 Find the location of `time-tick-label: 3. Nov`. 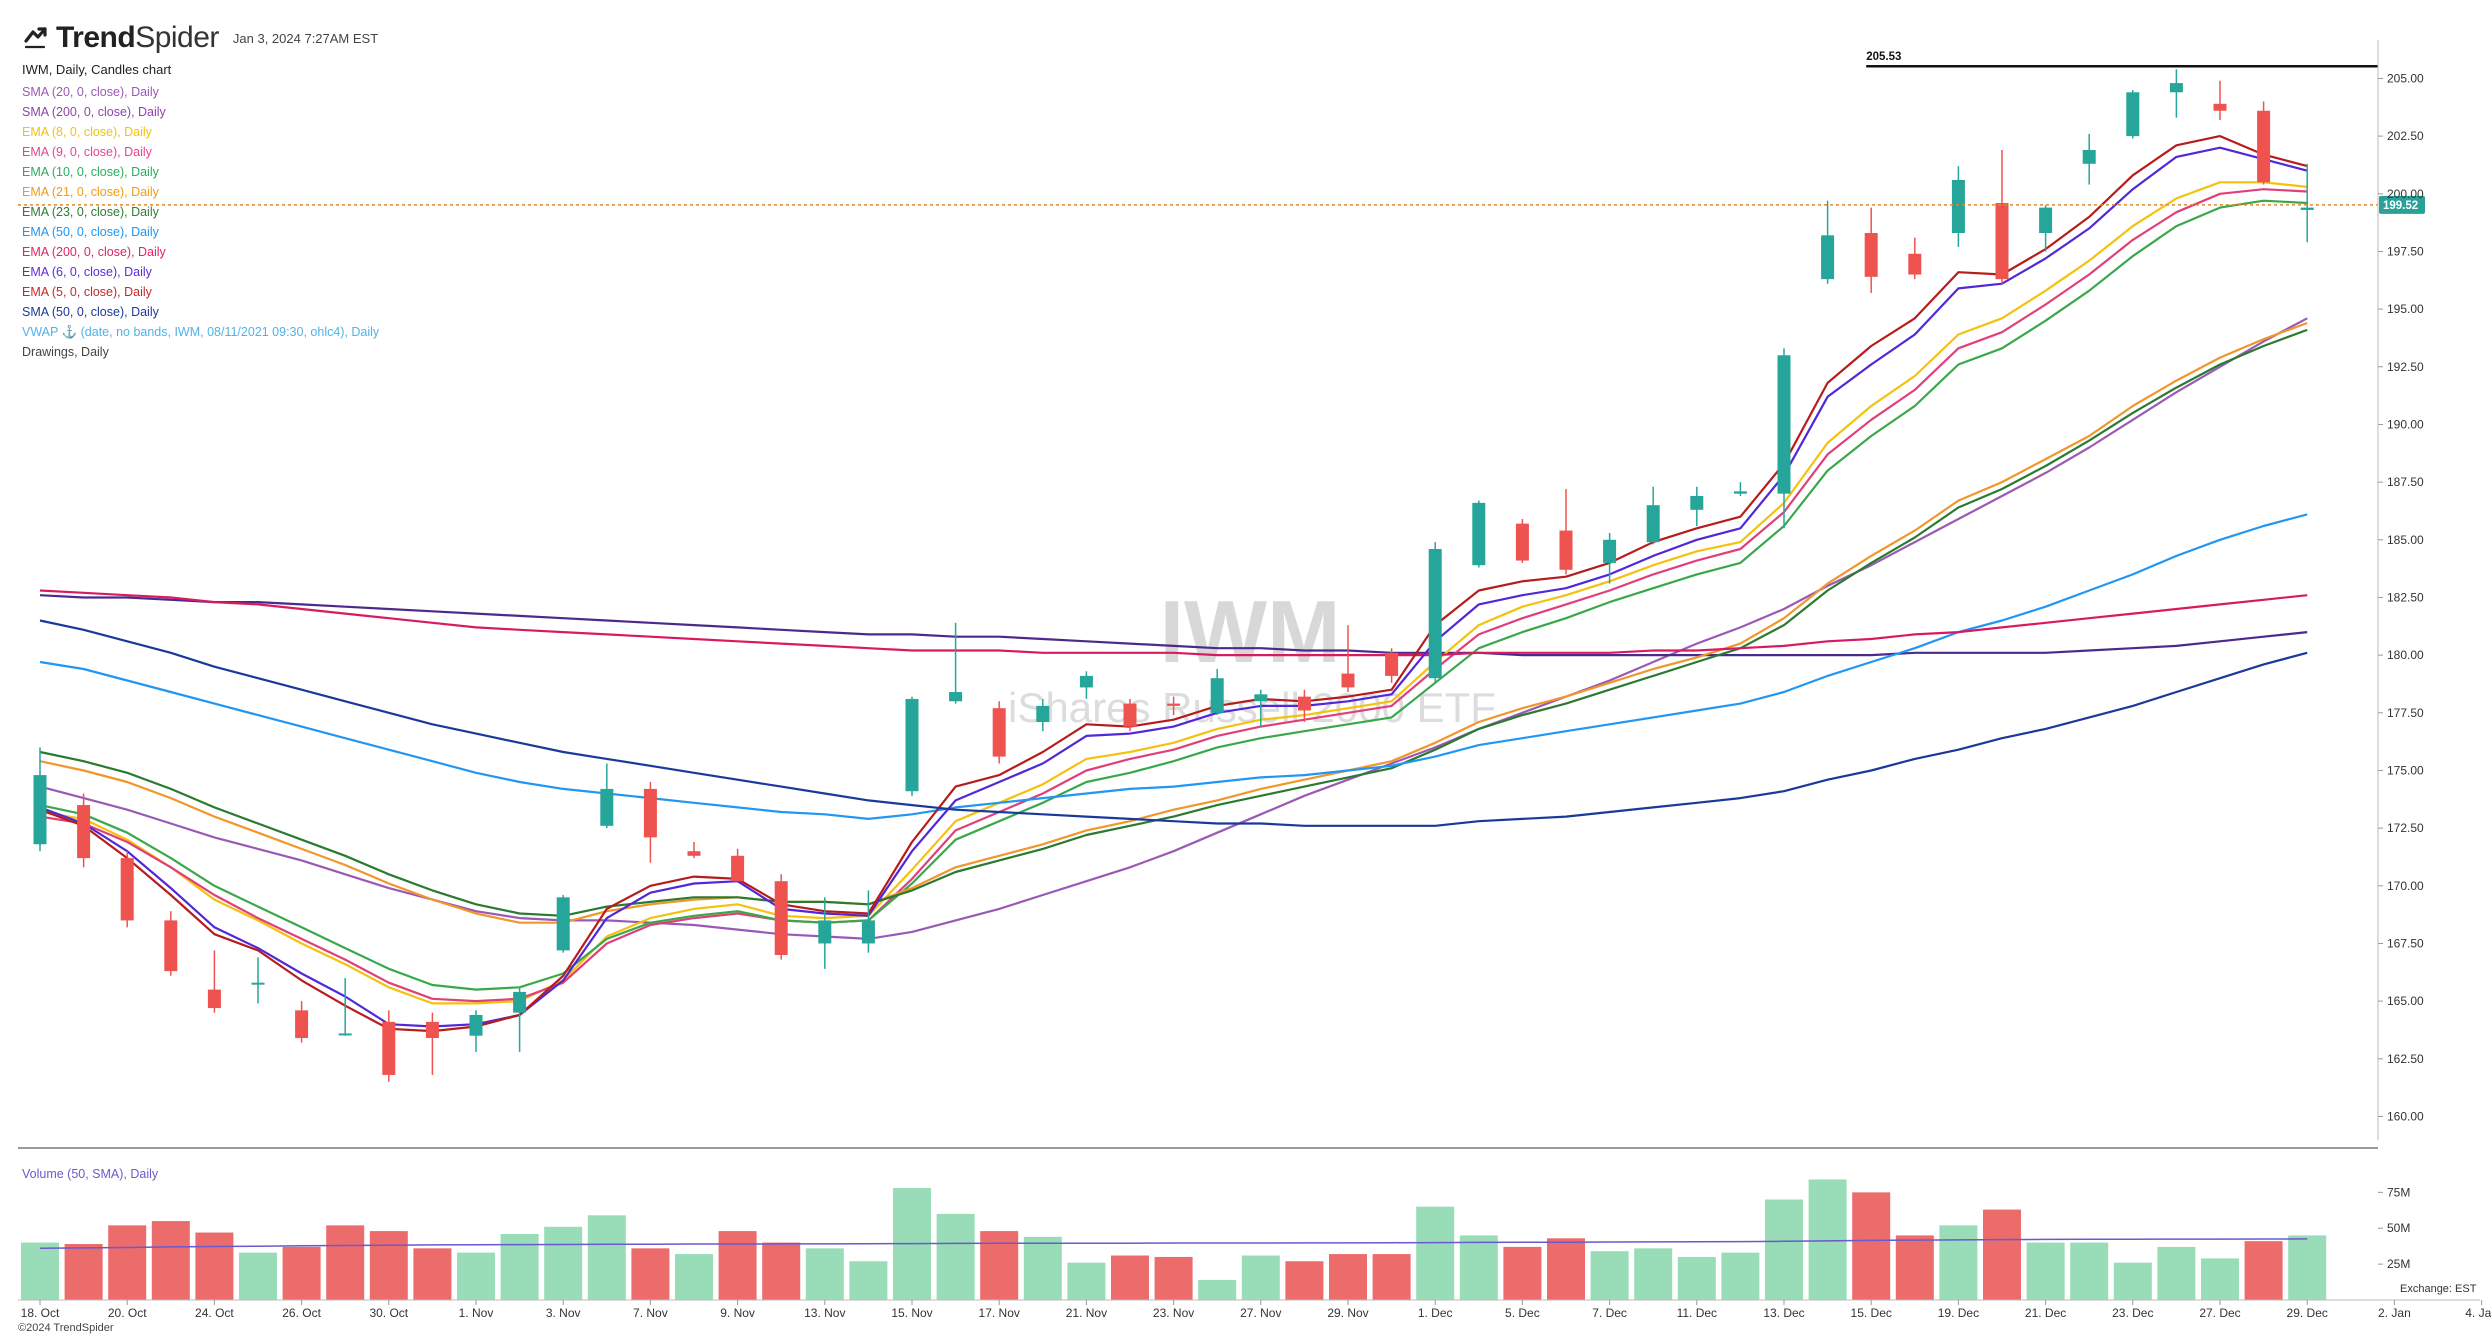

time-tick-label: 3. Nov is located at coordinates (563, 1313).